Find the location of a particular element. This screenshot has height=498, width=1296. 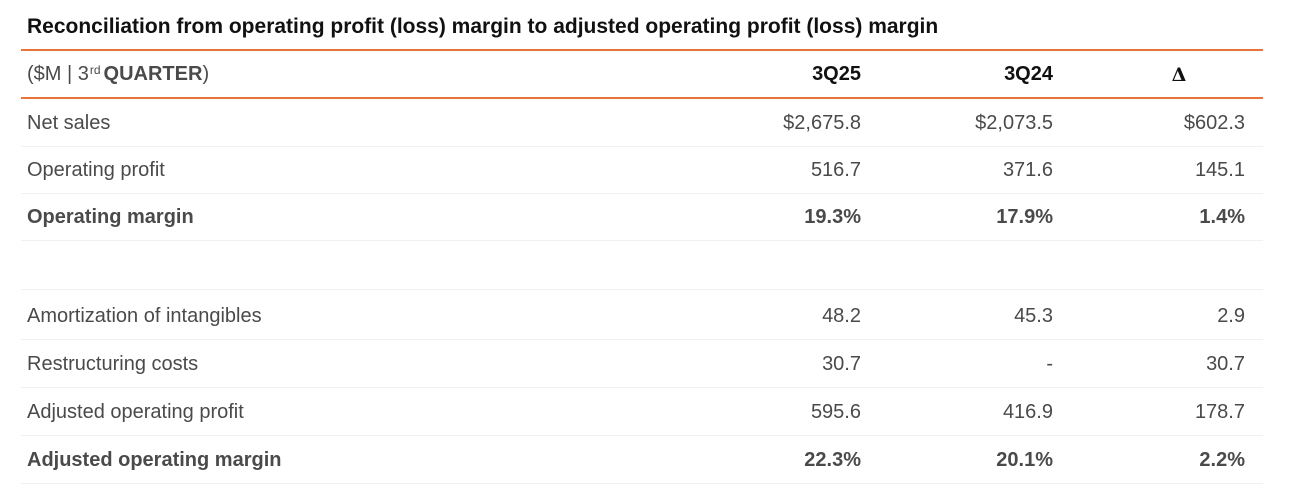

table-row: Net sales $2,675.8 $2,073.5 $602.3 is located at coordinates (642, 123).